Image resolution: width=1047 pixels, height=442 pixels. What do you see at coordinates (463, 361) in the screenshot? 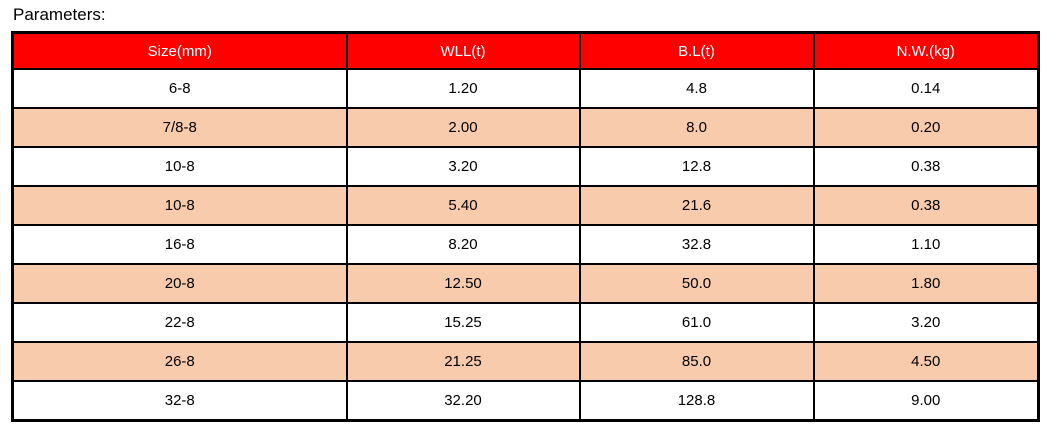
I see `cell-wll: 21.25` at bounding box center [463, 361].